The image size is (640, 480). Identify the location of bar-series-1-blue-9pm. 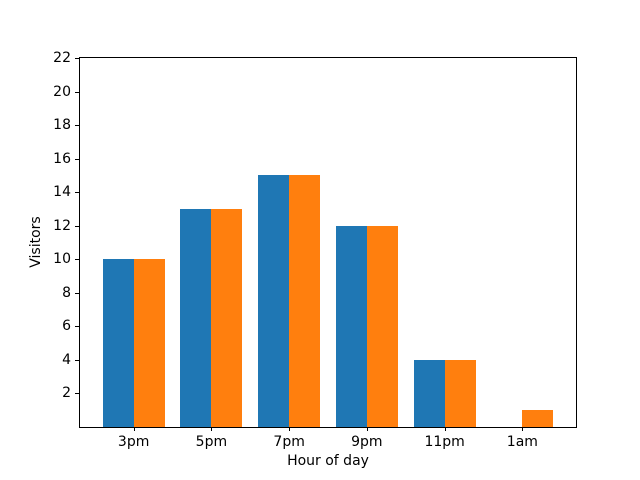
(351, 326).